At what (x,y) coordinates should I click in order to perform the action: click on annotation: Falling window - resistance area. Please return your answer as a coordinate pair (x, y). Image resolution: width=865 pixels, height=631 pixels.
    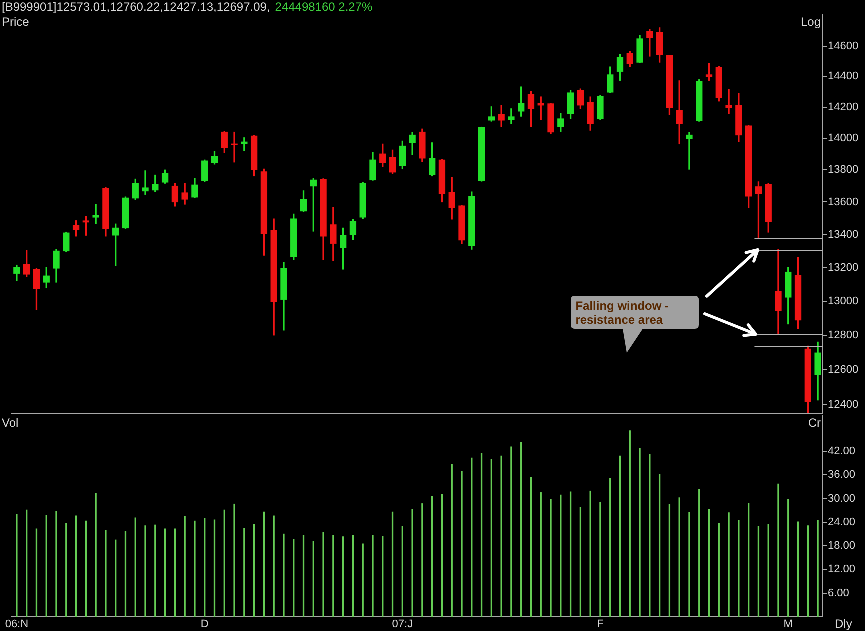
    Looking at the image, I should click on (623, 312).